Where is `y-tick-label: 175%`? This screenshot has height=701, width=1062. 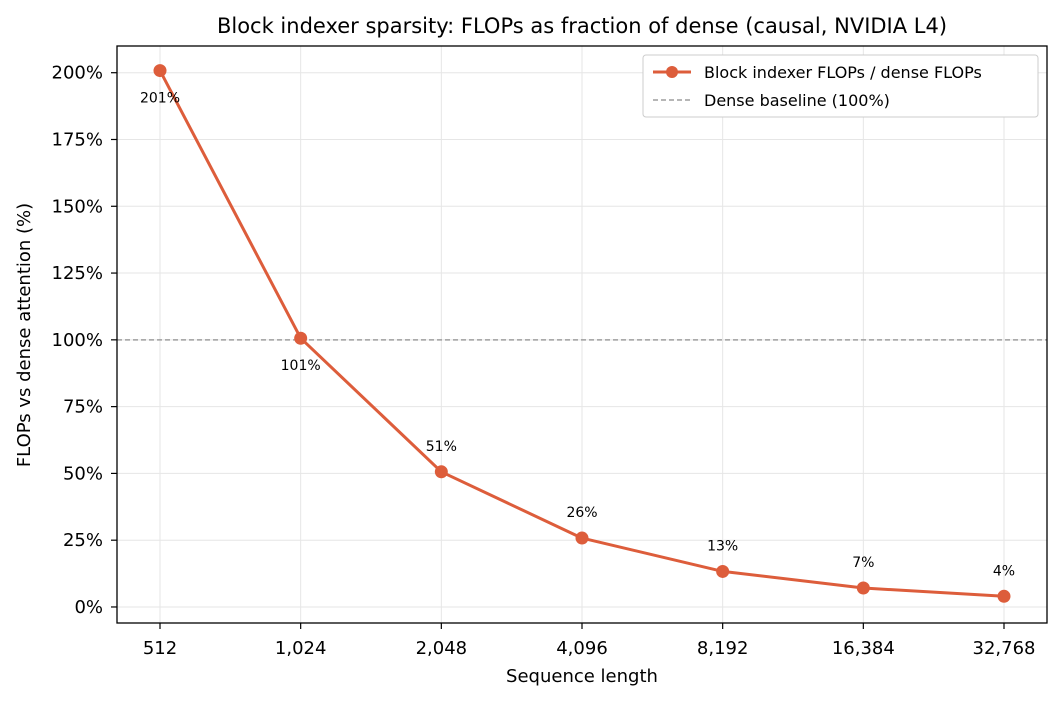 y-tick-label: 175% is located at coordinates (77, 139).